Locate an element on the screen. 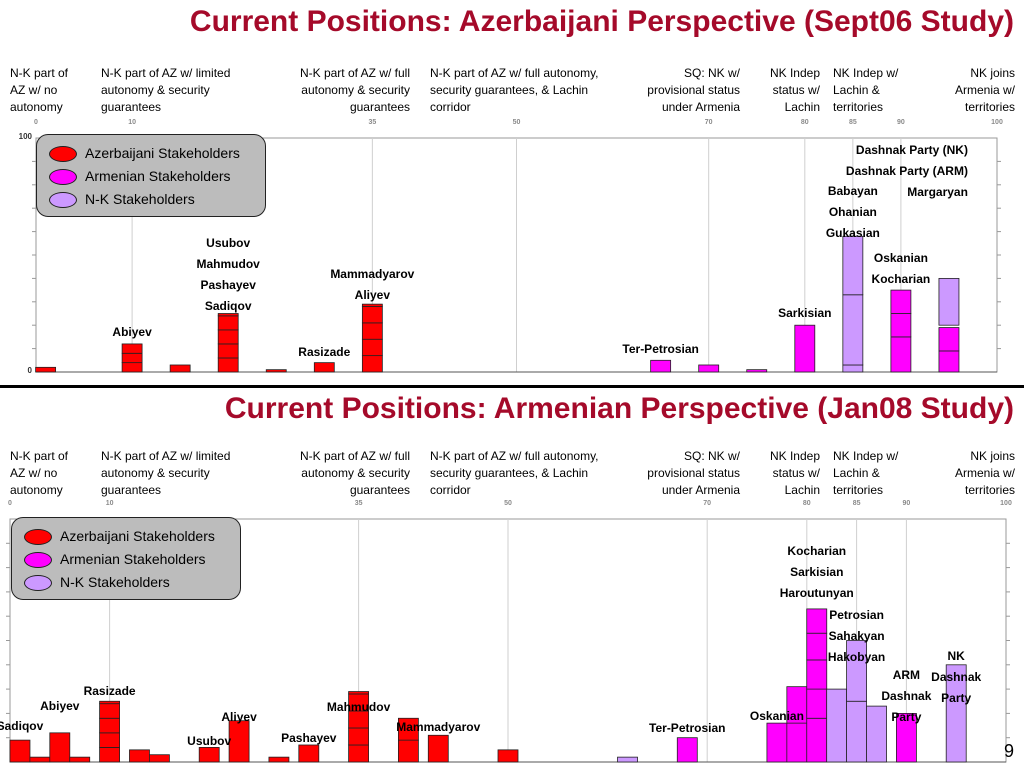  stakeholder-label: Petrosian is located at coordinates (856, 615).